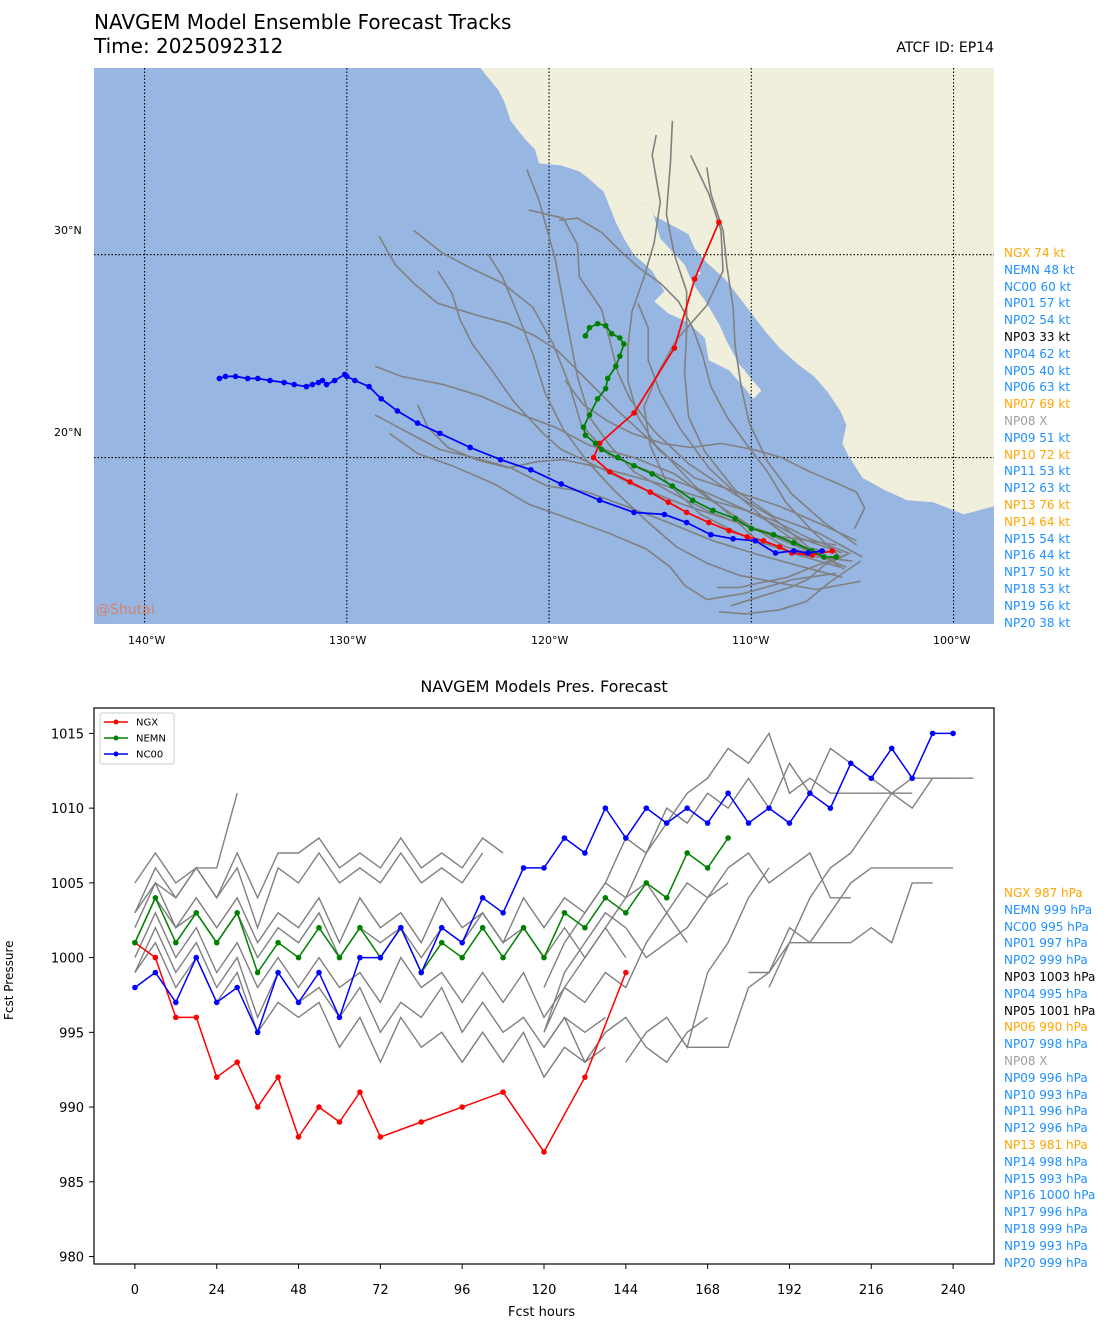 This screenshot has width=1112, height=1335. Describe the element at coordinates (1026, 1060) in the screenshot. I see `pressure-label-10: NP08 X` at that location.